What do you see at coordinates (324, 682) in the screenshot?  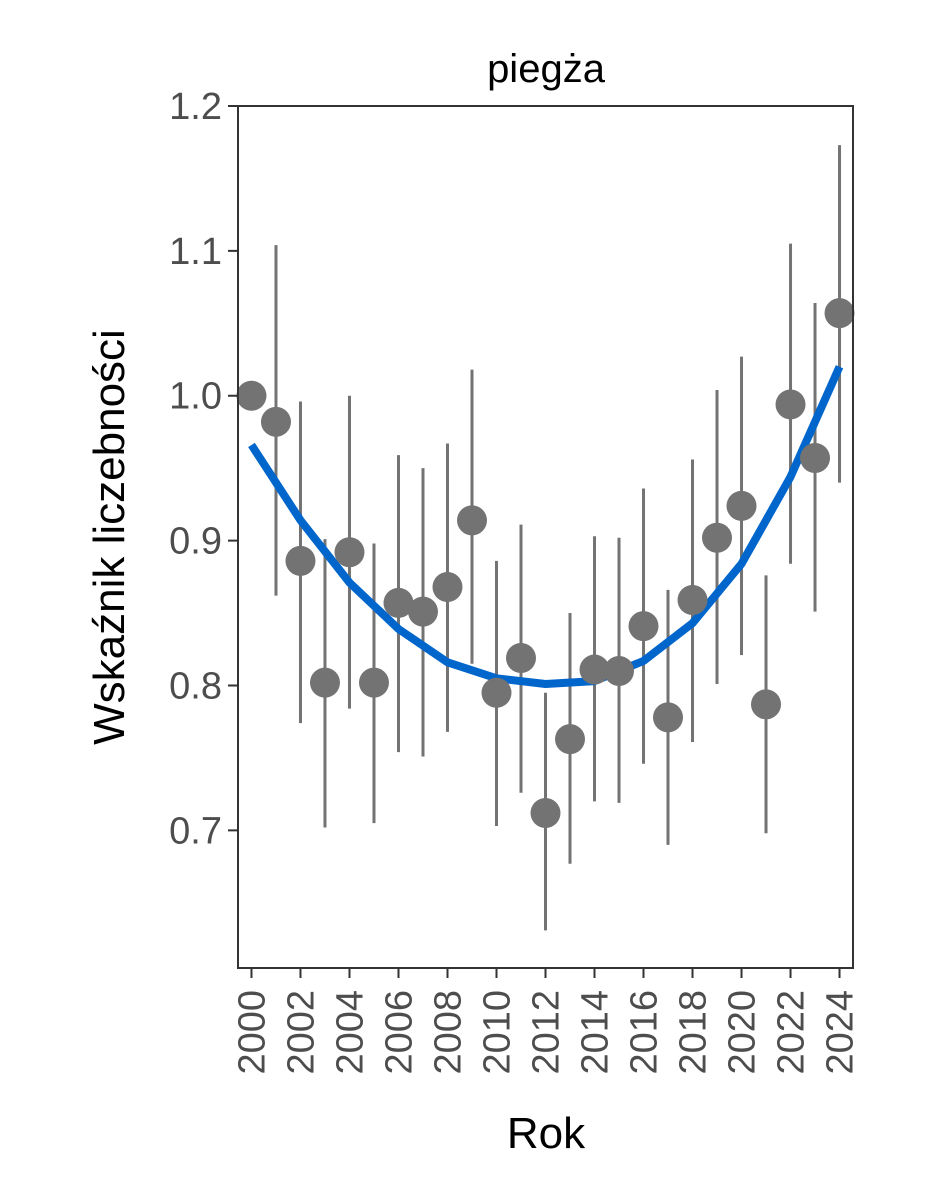 I see `data-point-2003` at bounding box center [324, 682].